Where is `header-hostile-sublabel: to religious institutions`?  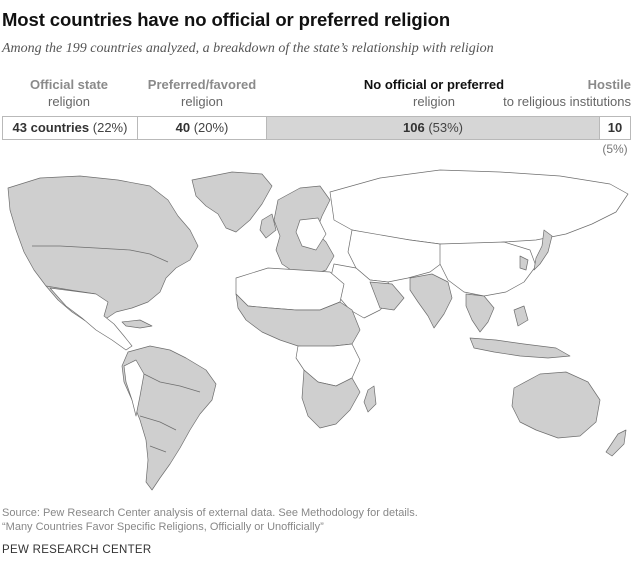
header-hostile-sublabel: to religious institutions is located at coordinates (567, 101).